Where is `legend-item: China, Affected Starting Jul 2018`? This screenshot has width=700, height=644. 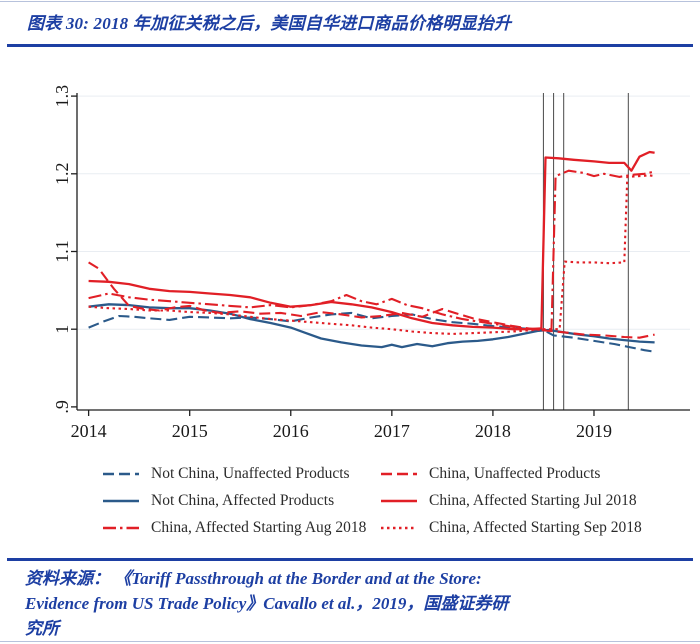
legend-item: China, Affected Starting Jul 2018 is located at coordinates (522, 501).